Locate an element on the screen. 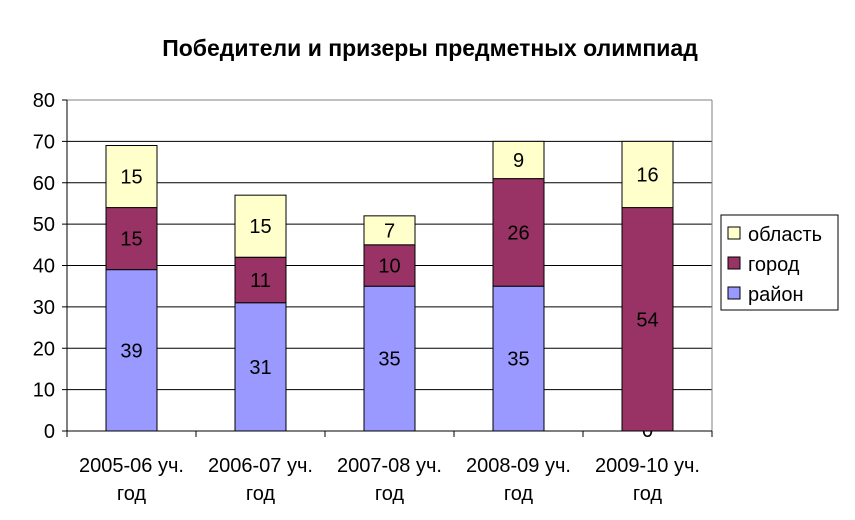  data-label: 9 is located at coordinates (518, 161).